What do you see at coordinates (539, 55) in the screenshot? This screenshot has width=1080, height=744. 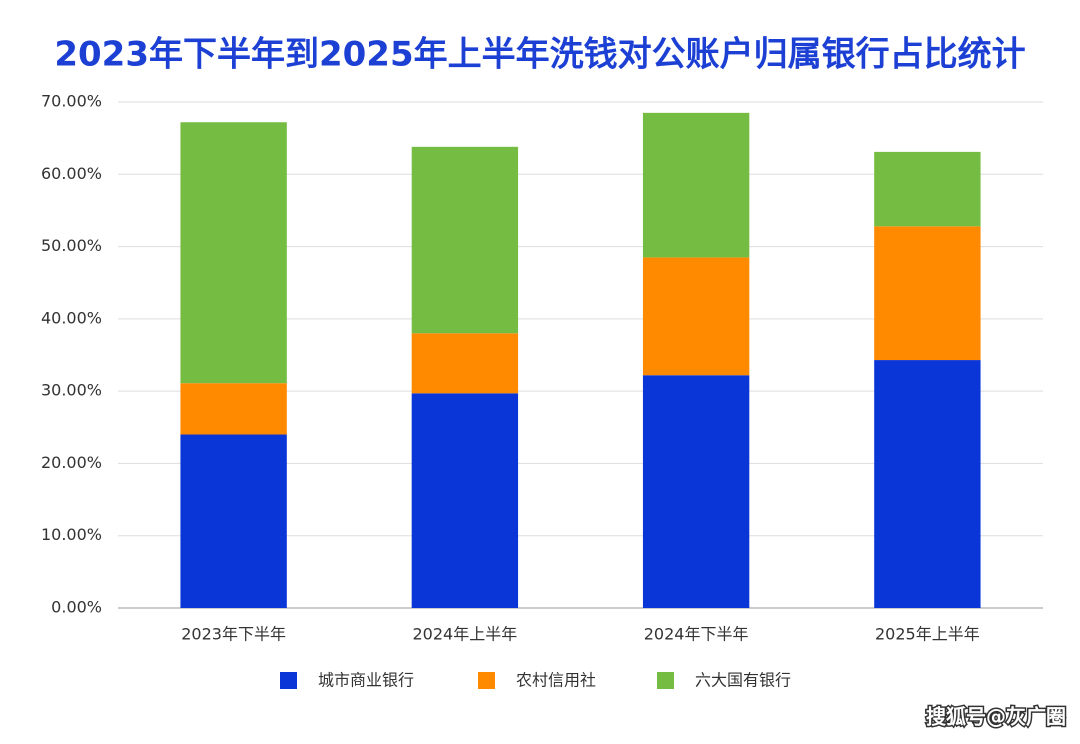 I see `chart-title: 2023年下半年到2025年上半年洗钱对公账户归属银行占比统计` at bounding box center [539, 55].